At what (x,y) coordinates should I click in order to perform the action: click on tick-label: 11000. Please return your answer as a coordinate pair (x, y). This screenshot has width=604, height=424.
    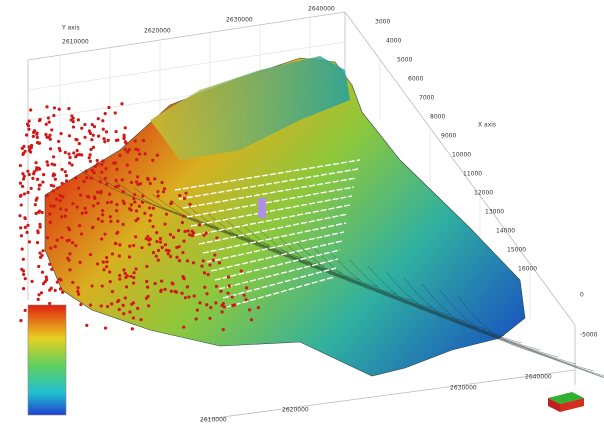
    Looking at the image, I should click on (472, 174).